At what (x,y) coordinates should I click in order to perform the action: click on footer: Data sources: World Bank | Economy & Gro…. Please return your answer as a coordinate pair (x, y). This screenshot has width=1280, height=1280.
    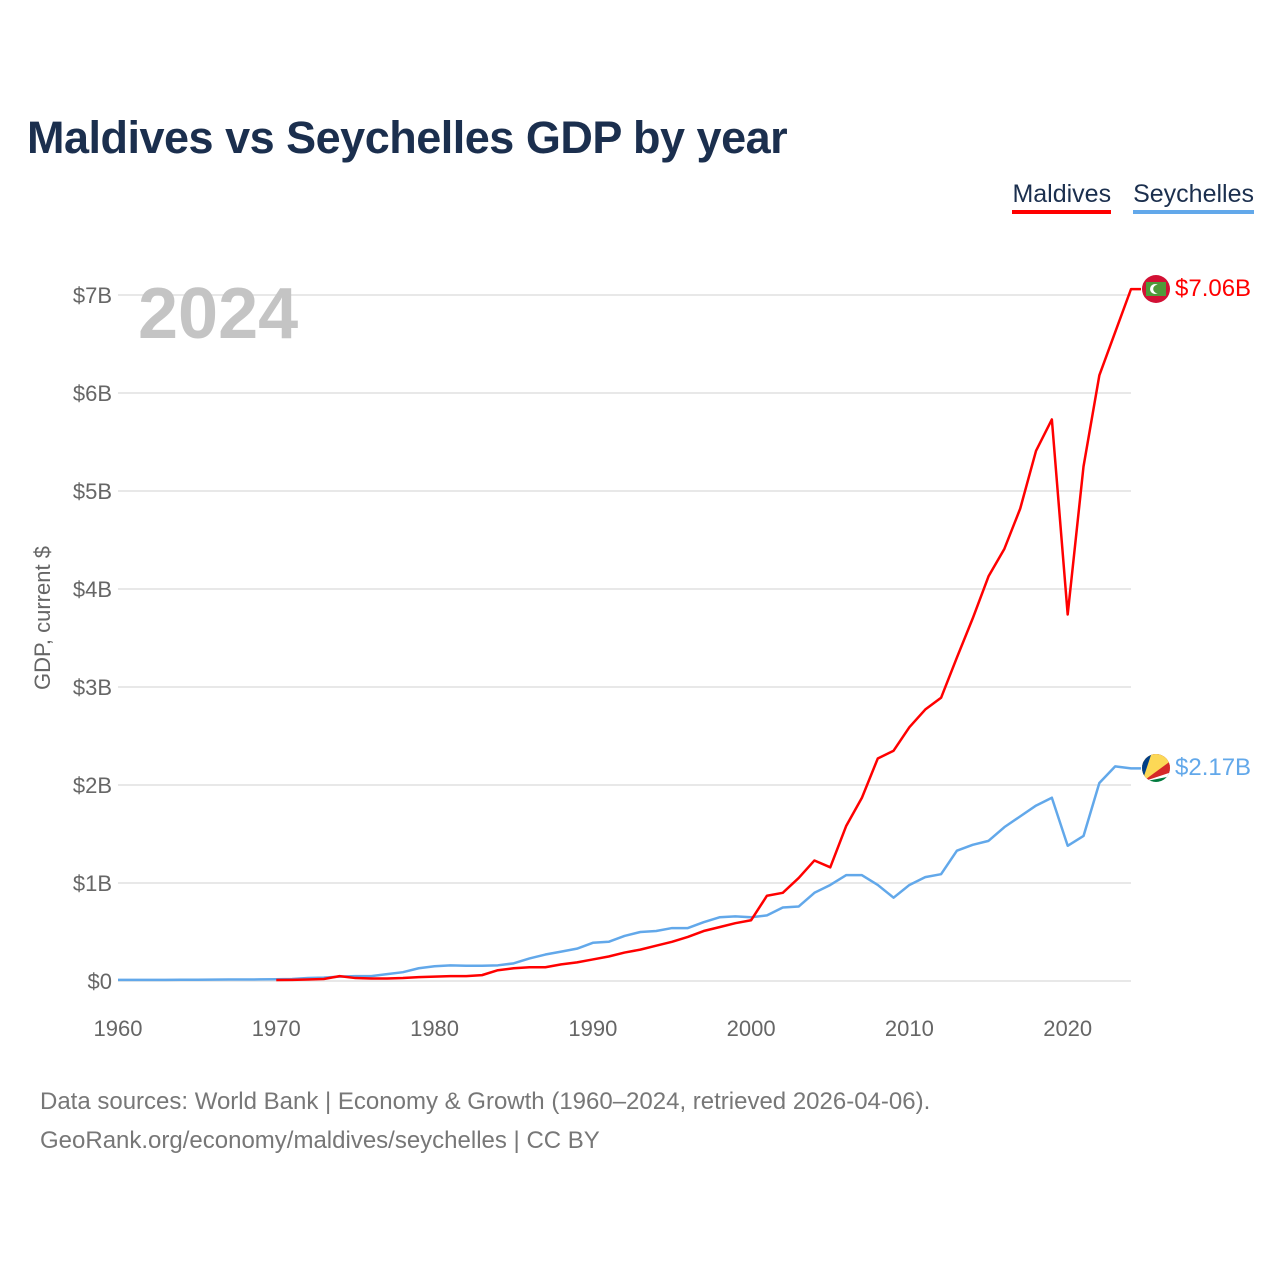
    Looking at the image, I should click on (485, 1121).